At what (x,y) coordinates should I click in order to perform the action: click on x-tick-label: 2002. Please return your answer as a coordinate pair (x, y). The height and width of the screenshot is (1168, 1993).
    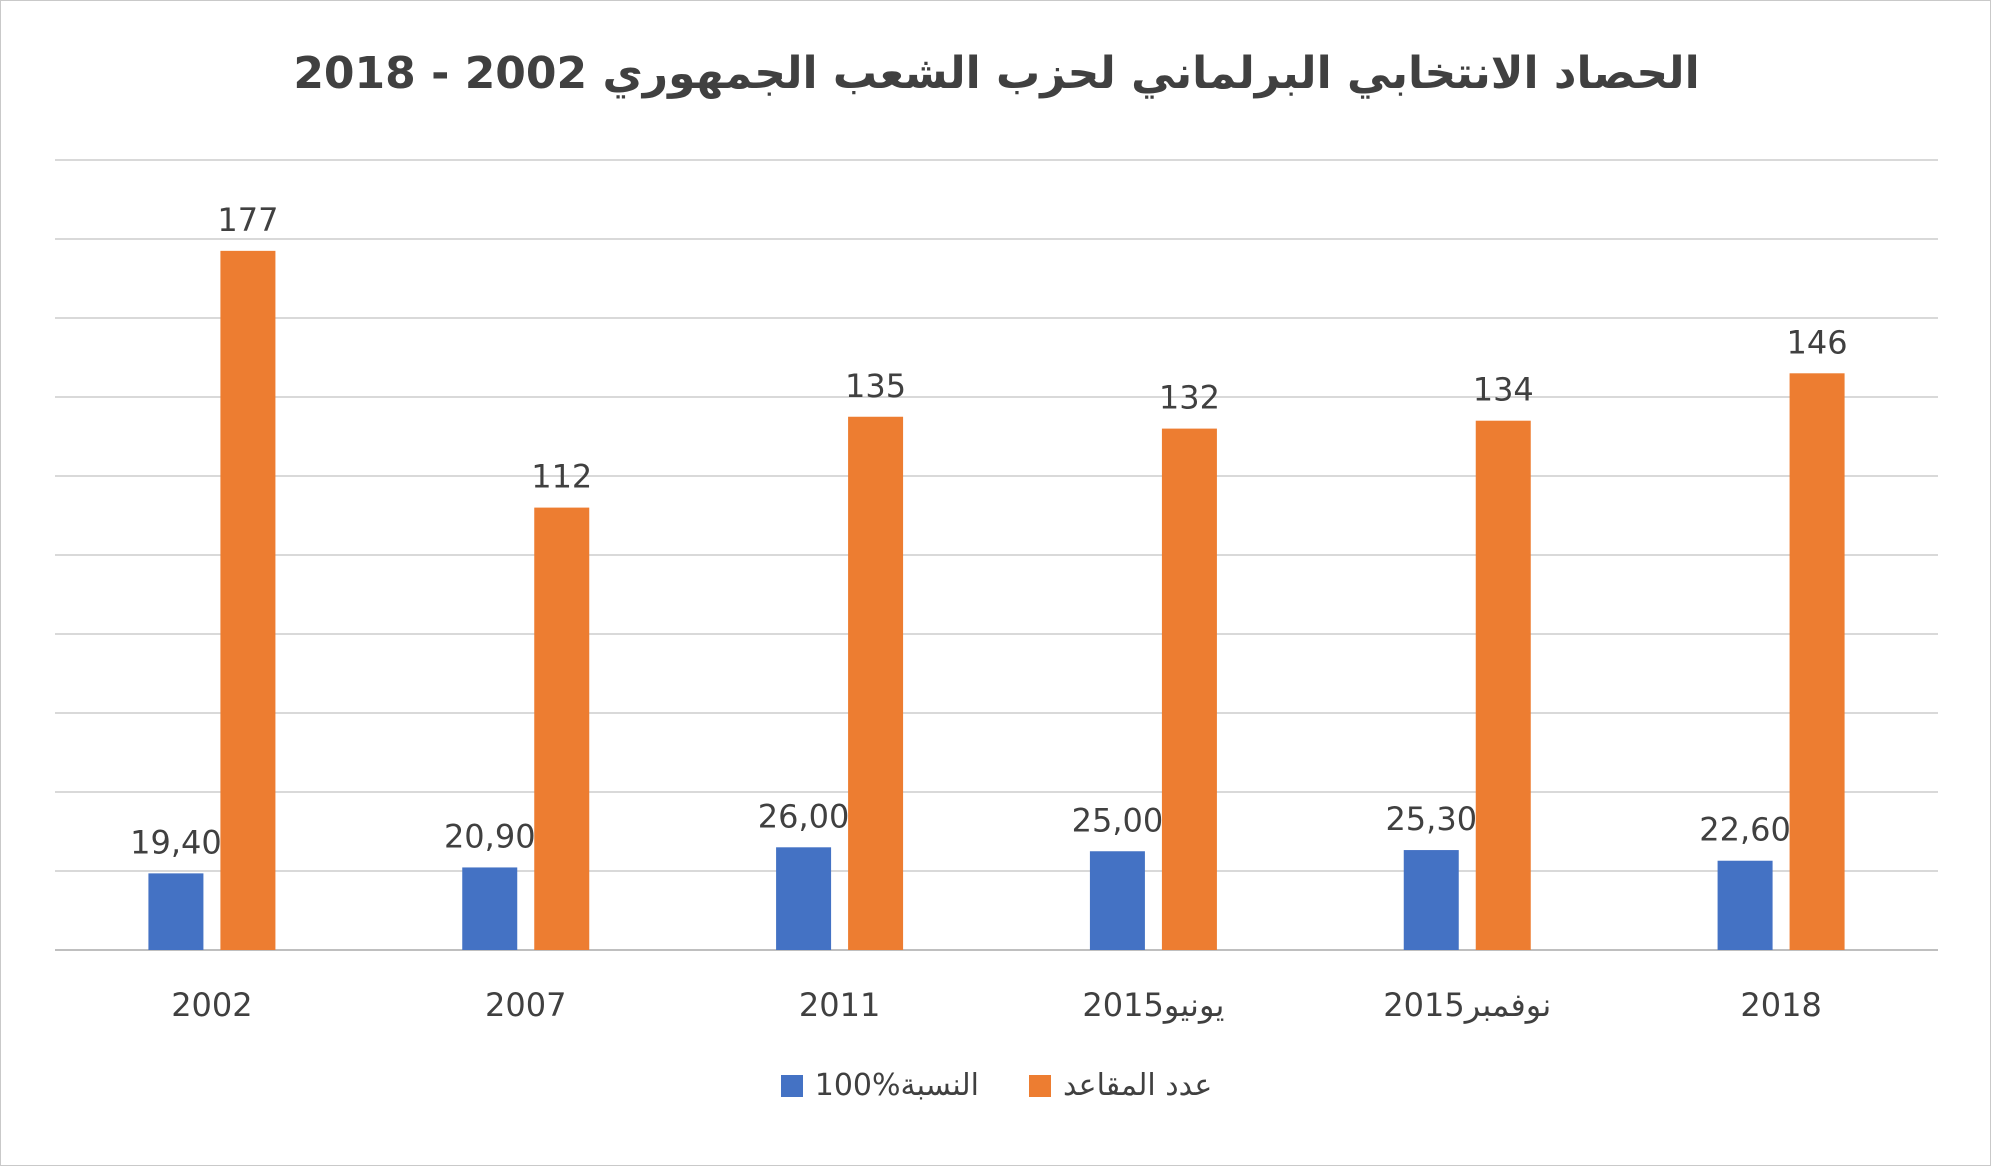
    Looking at the image, I should click on (211, 1005).